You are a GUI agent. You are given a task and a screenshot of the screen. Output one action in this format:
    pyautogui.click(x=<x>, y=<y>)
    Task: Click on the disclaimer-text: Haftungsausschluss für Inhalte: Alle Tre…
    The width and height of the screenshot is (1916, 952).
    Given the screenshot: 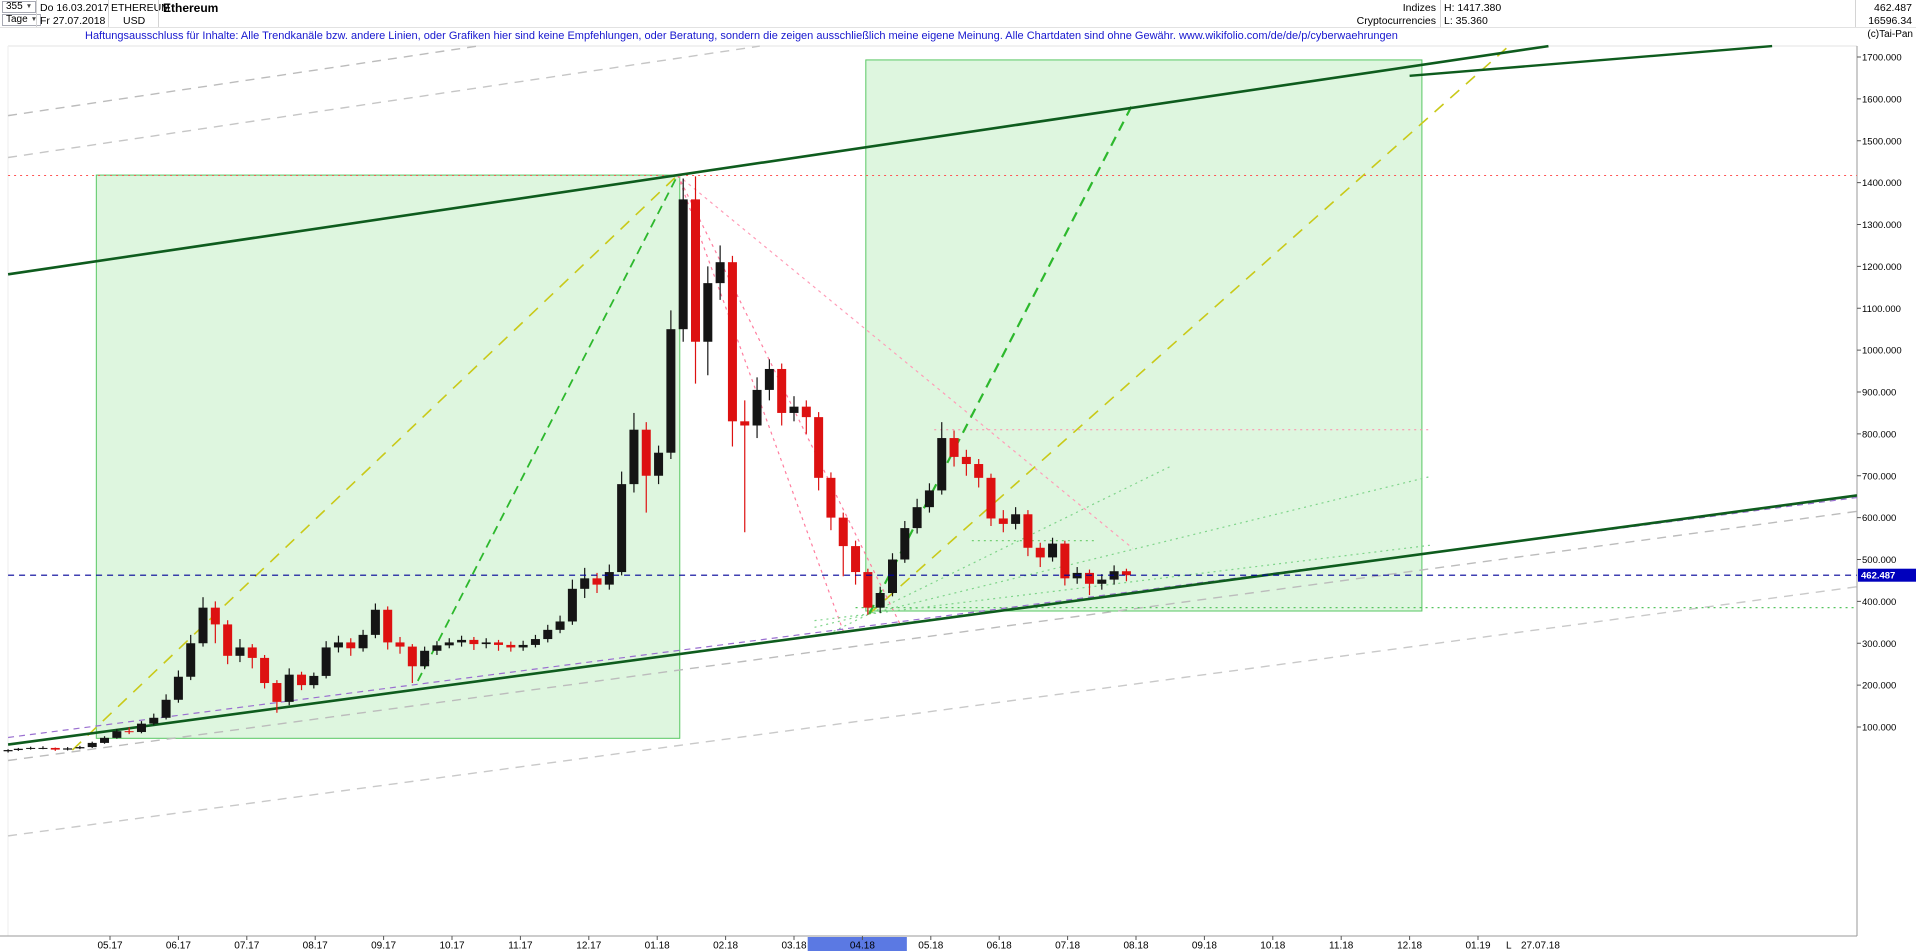 What is the action you would take?
    pyautogui.click(x=741, y=36)
    